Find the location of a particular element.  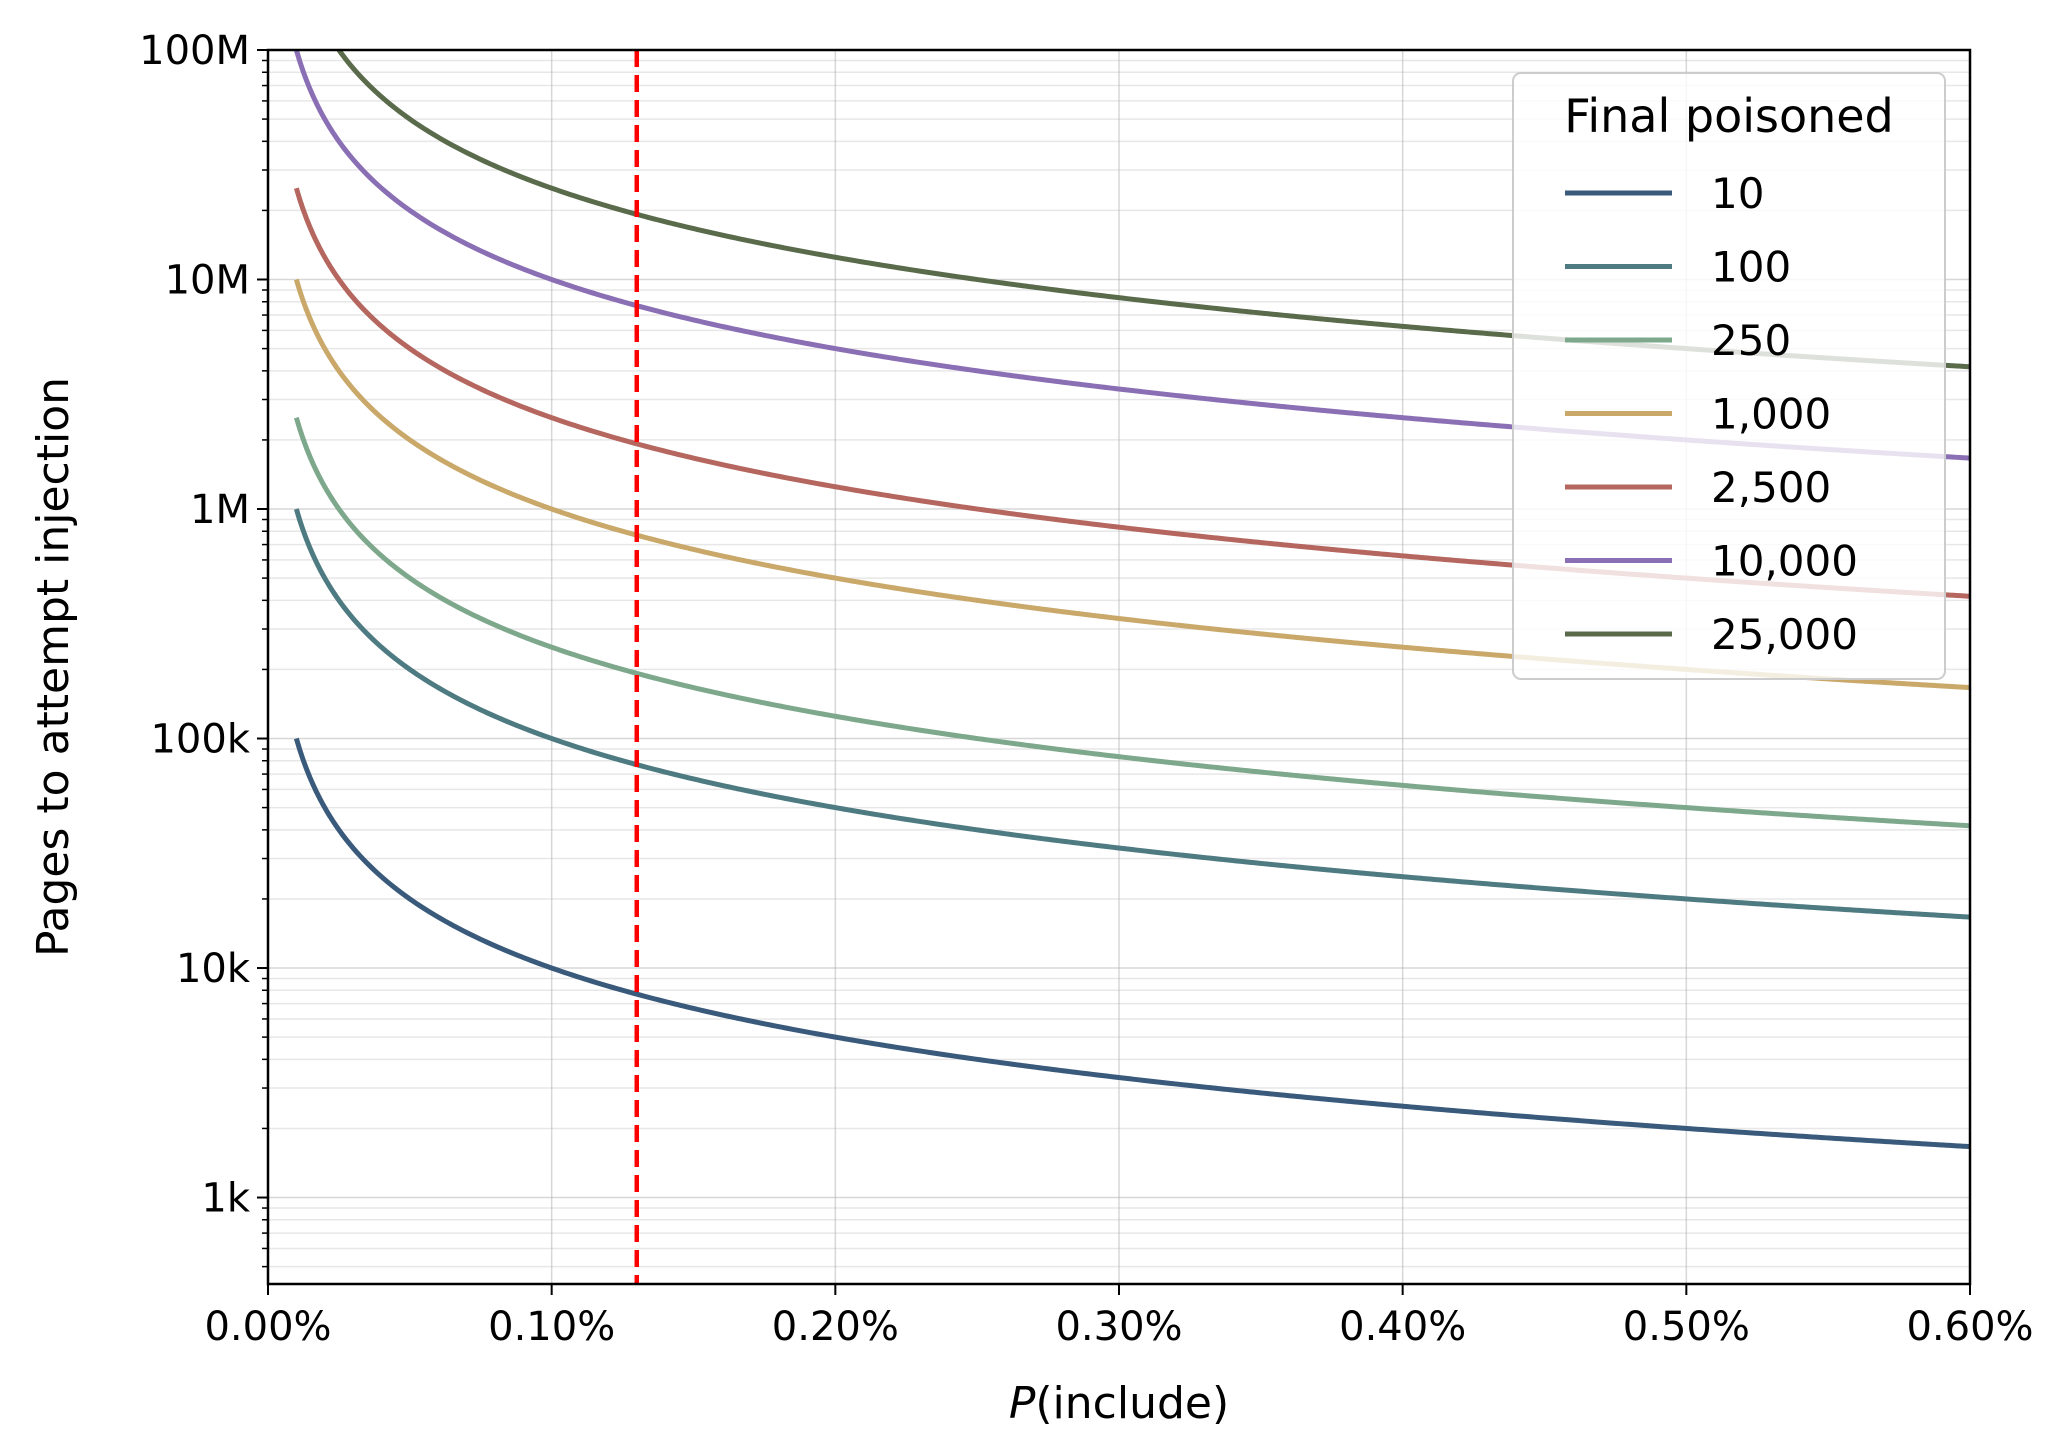

legend-label: 100 is located at coordinates (1751, 267).